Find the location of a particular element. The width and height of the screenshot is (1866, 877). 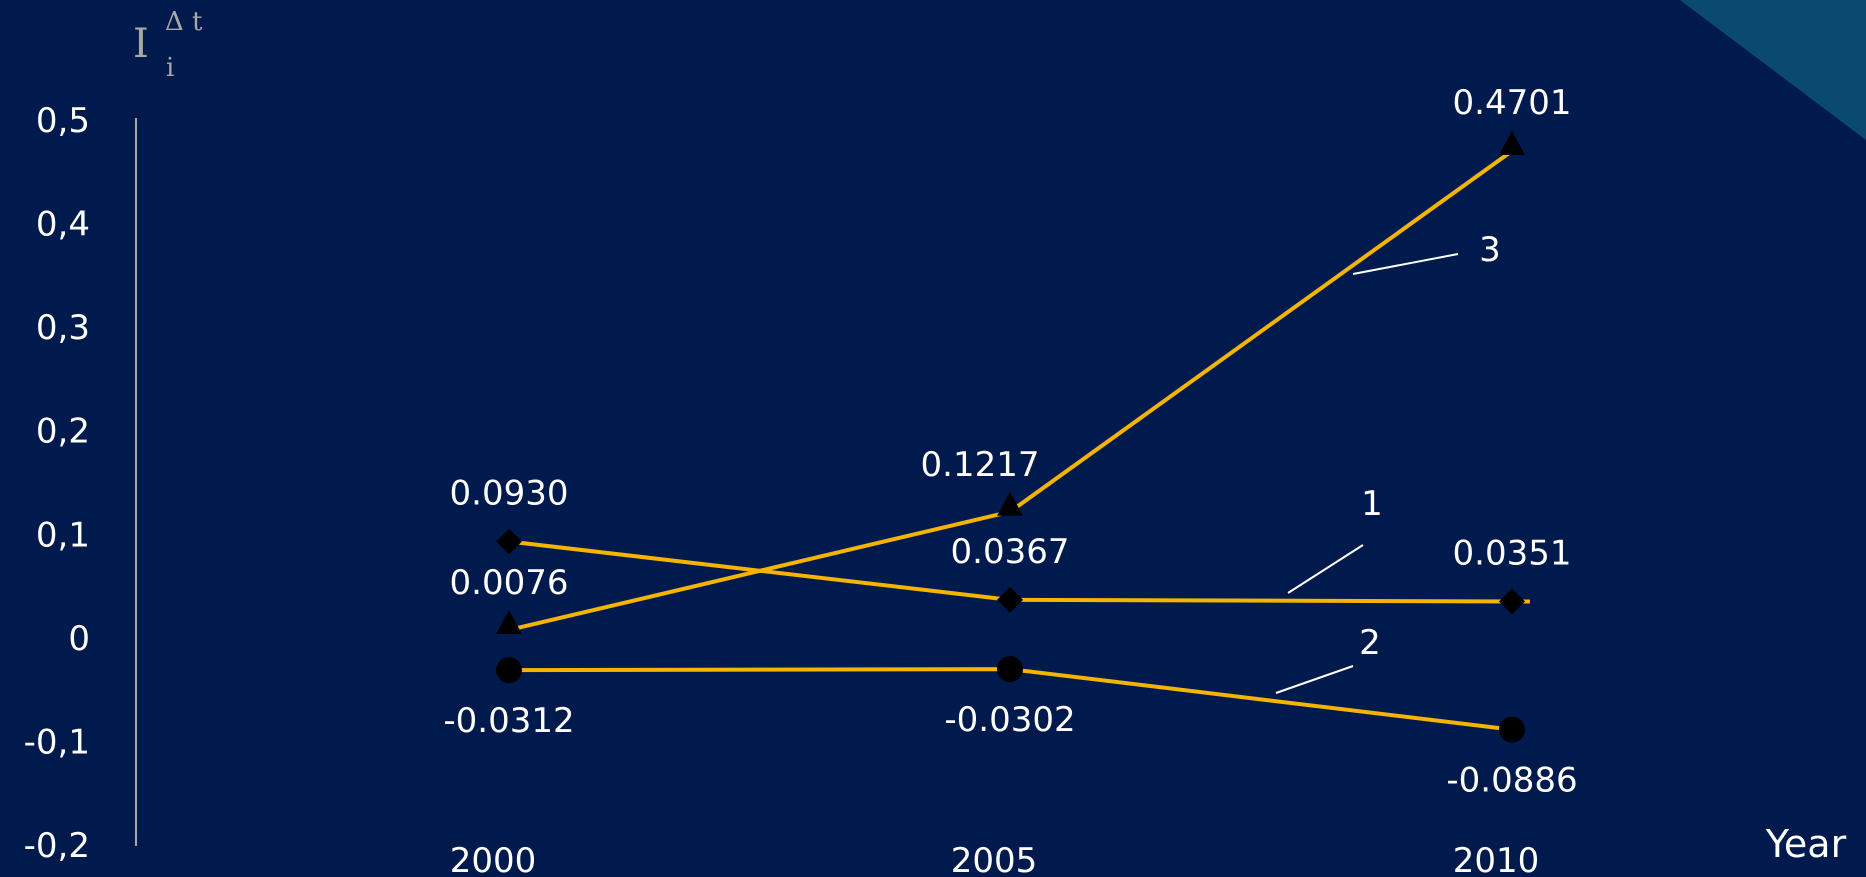

series-1-data-label: 0.0367 is located at coordinates (1010, 552).